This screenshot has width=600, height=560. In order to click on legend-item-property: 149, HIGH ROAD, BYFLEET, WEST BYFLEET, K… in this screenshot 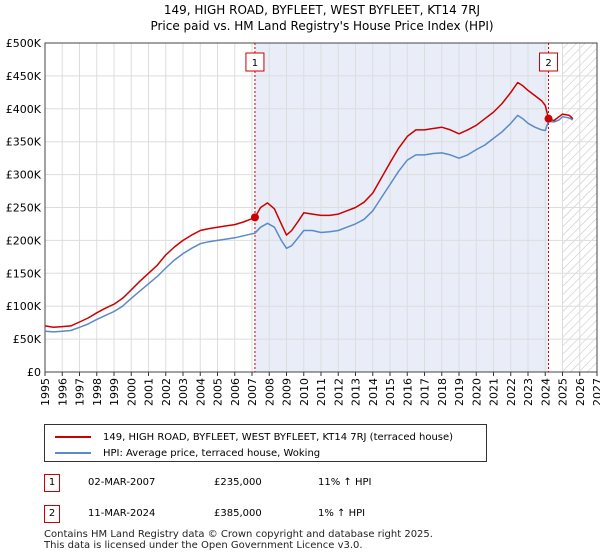, I will do `click(254, 437)`.